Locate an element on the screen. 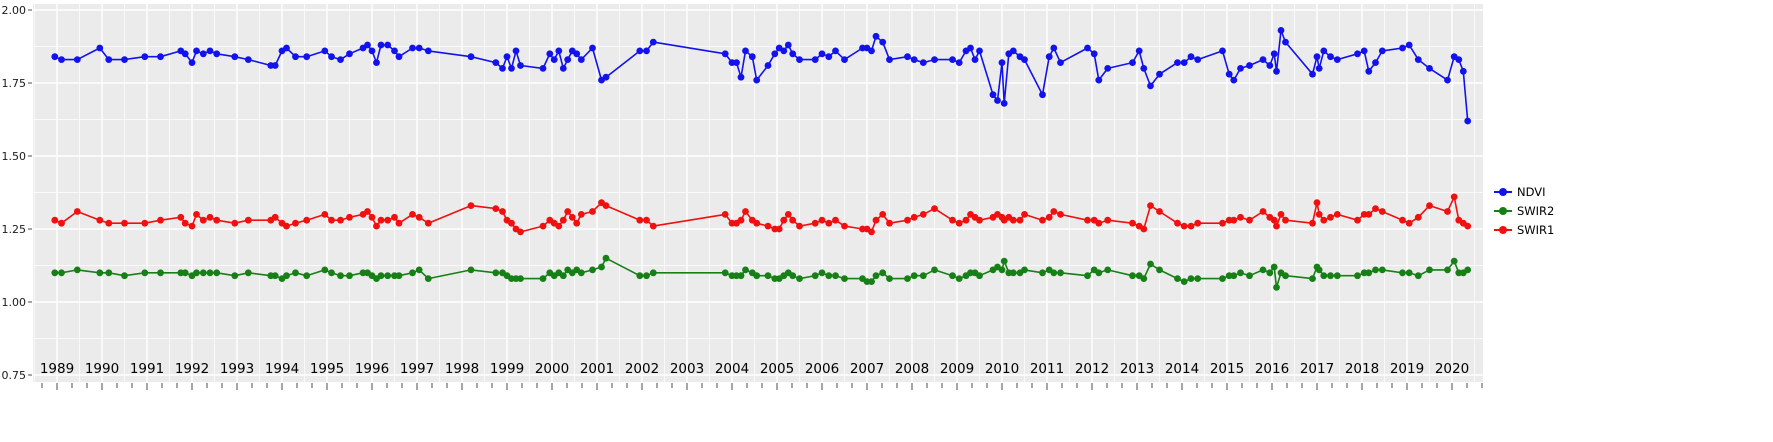 This screenshot has width=1773, height=442. svg-text: 2013 is located at coordinates (1137, 369).